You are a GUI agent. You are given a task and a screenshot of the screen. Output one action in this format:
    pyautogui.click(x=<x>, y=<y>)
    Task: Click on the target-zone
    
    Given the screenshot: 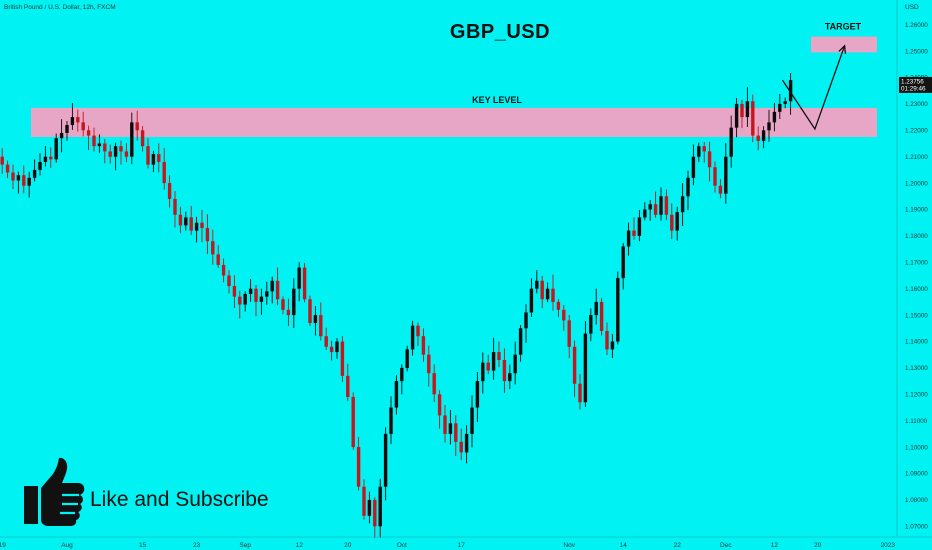 What is the action you would take?
    pyautogui.click(x=844, y=44)
    